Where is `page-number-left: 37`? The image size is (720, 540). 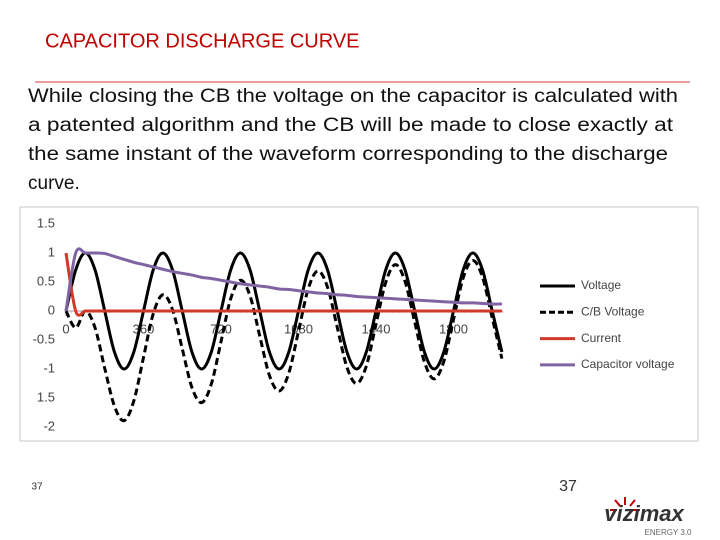
page-number-left: 37 is located at coordinates (37, 487).